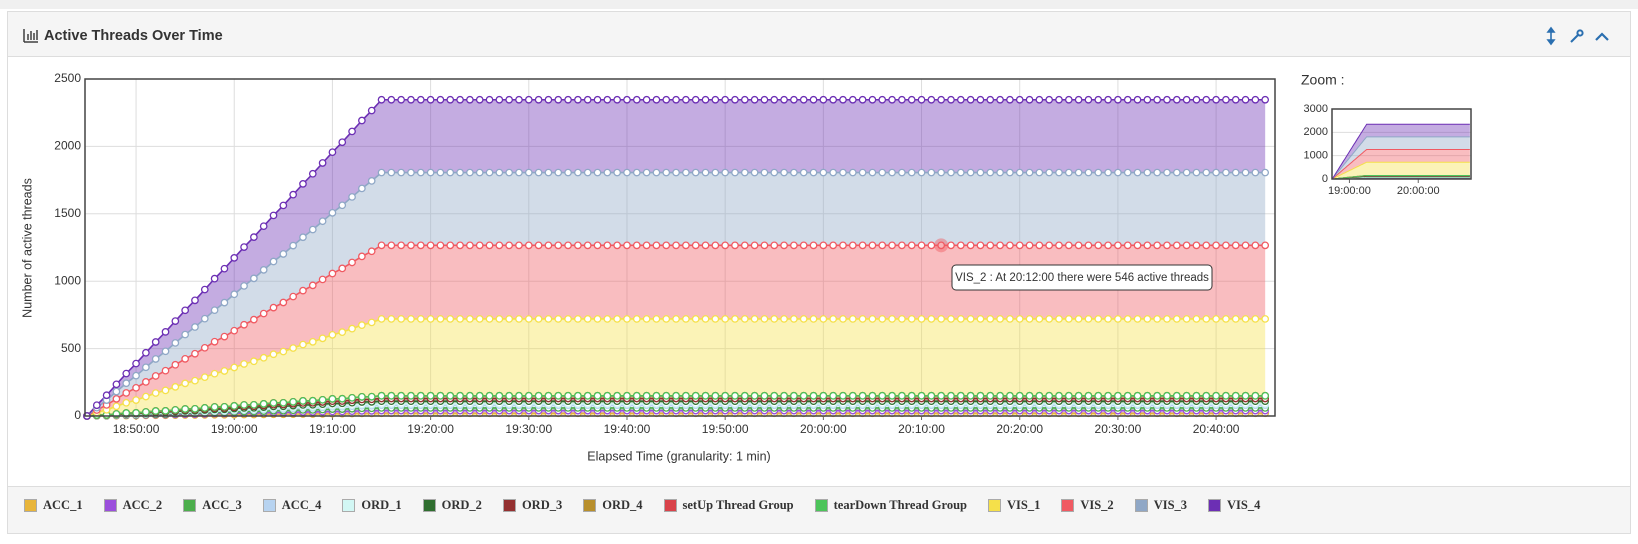 The image size is (1638, 544). Describe the element at coordinates (1234, 505) in the screenshot. I see `legend-item: VIS_4` at that location.